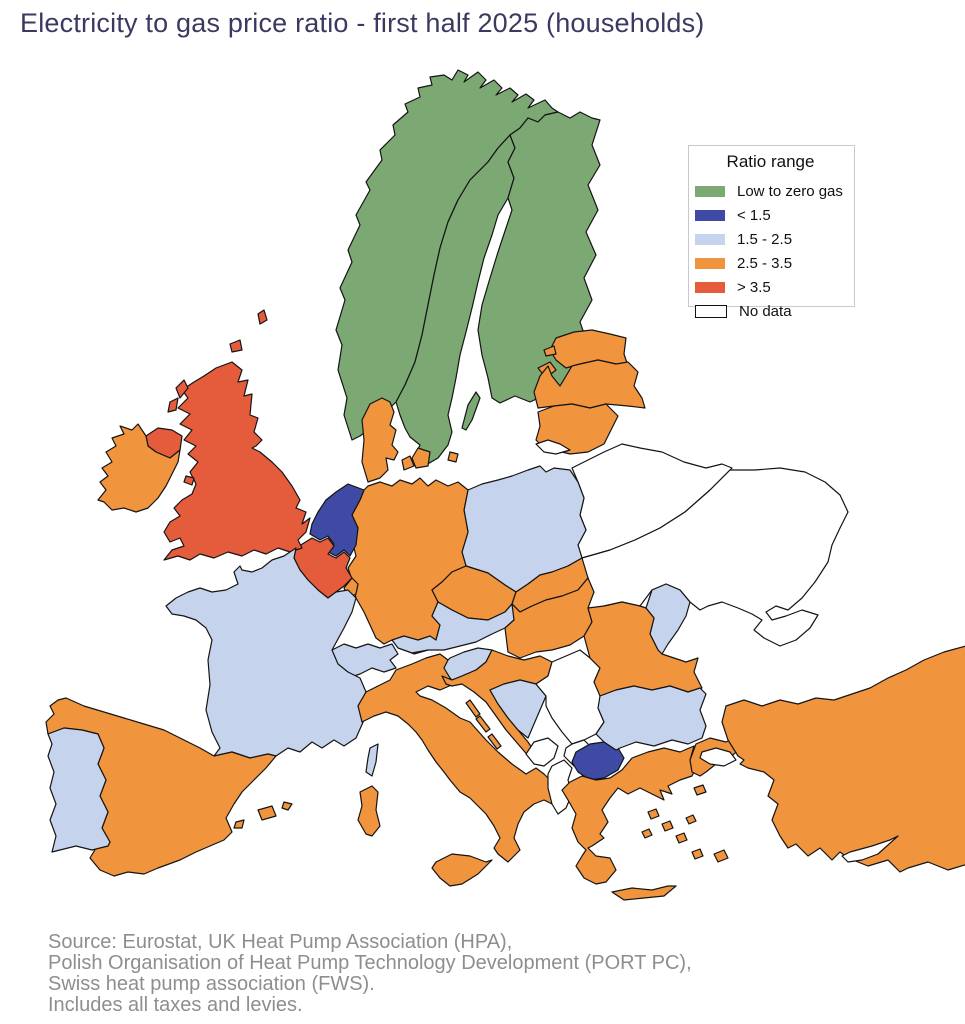  Describe the element at coordinates (651, 718) in the screenshot. I see `country-bulgaria` at that location.